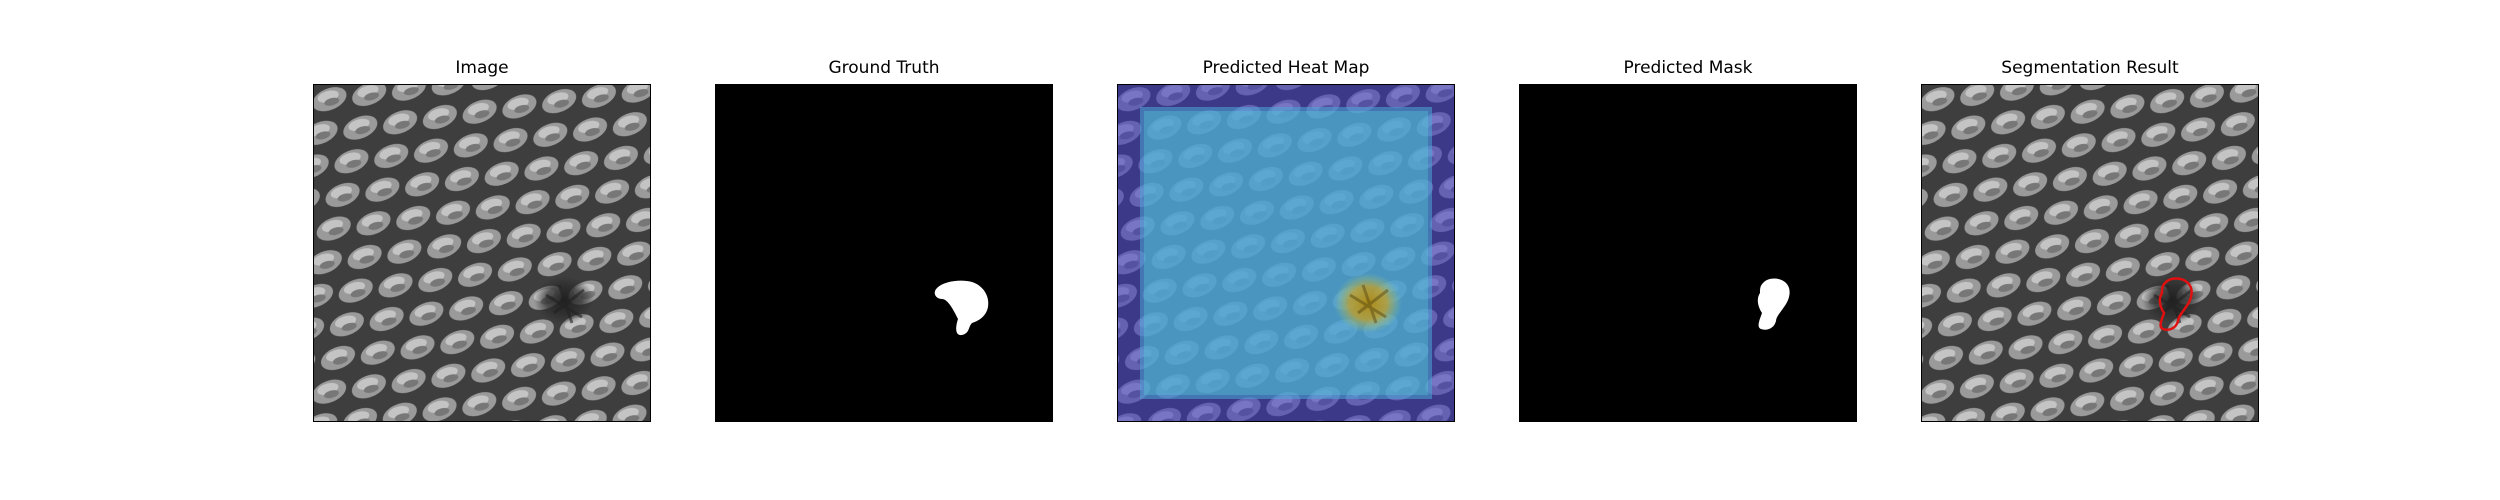  I want to click on panel-heat-map, so click(1286, 253).